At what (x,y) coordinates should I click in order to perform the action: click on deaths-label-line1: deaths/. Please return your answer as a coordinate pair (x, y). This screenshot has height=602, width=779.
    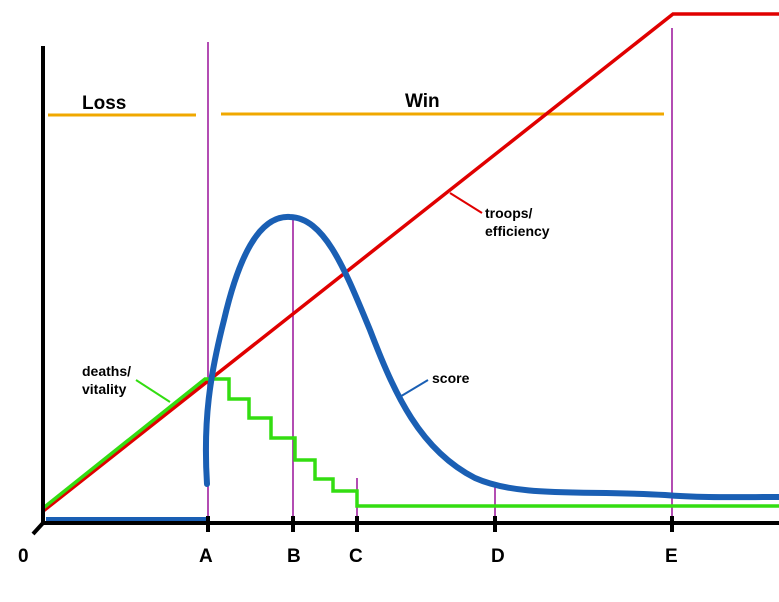
    Looking at the image, I should click on (106, 371).